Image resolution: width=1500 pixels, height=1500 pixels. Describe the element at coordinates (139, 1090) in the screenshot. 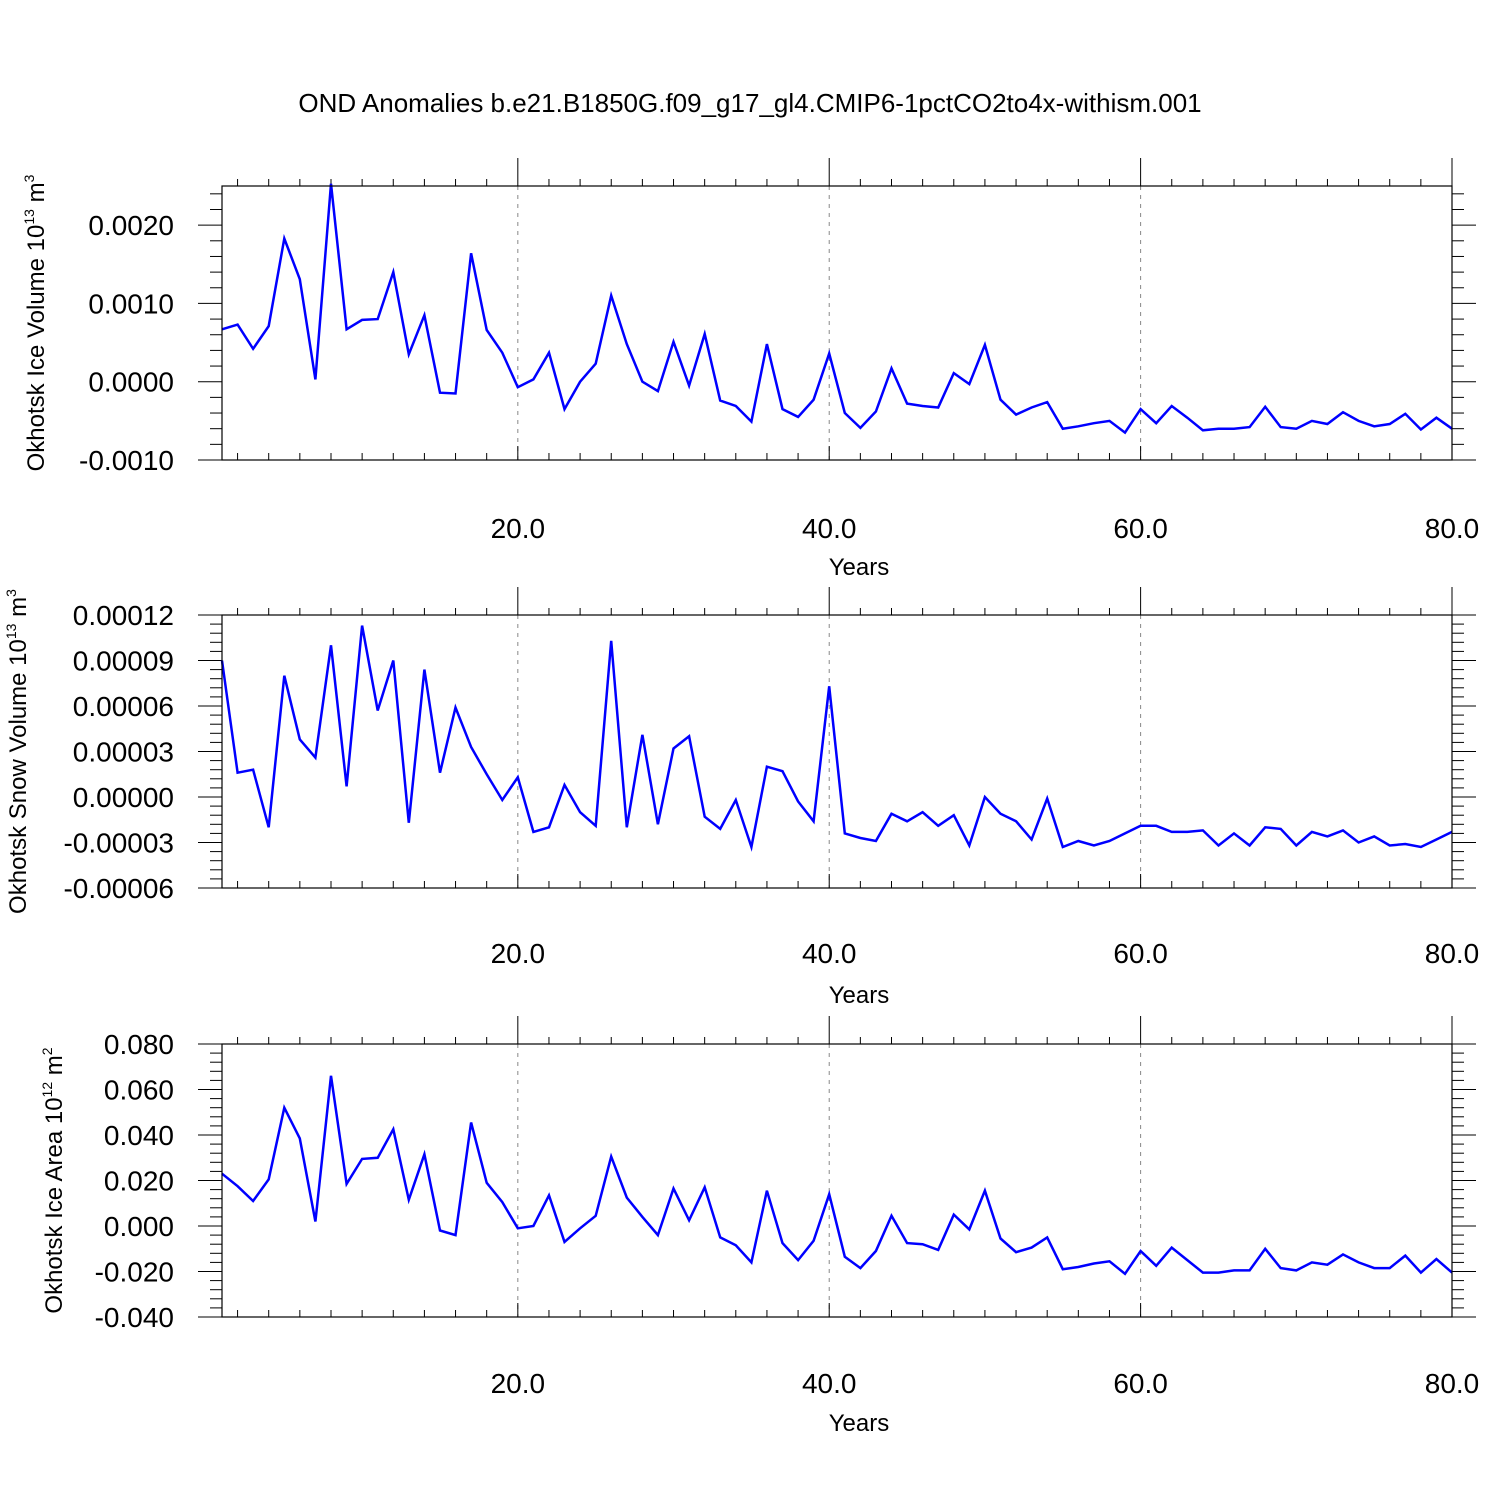

I see `y-tick-label: 0.060` at that location.